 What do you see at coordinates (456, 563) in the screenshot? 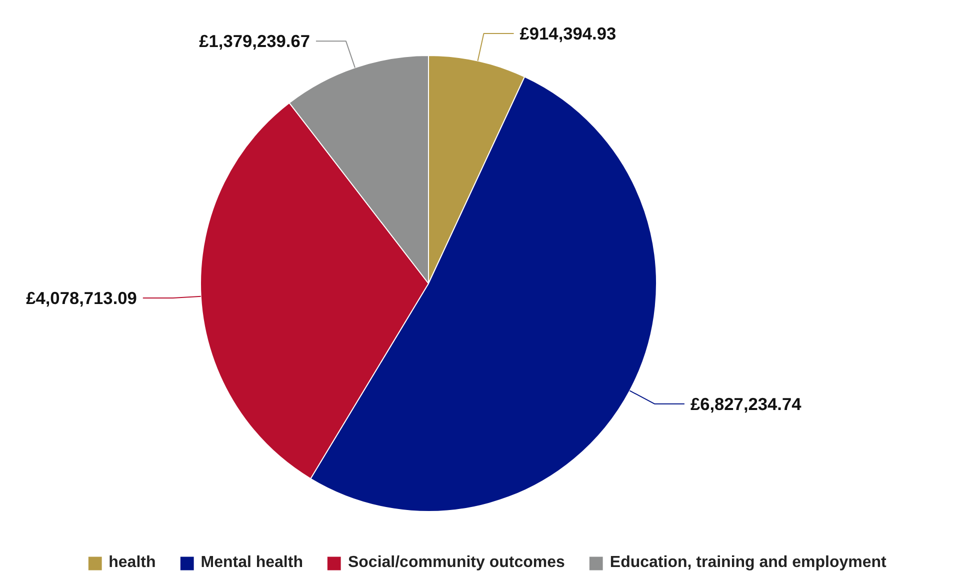
I see `legend-label: Social/community outcomes` at bounding box center [456, 563].